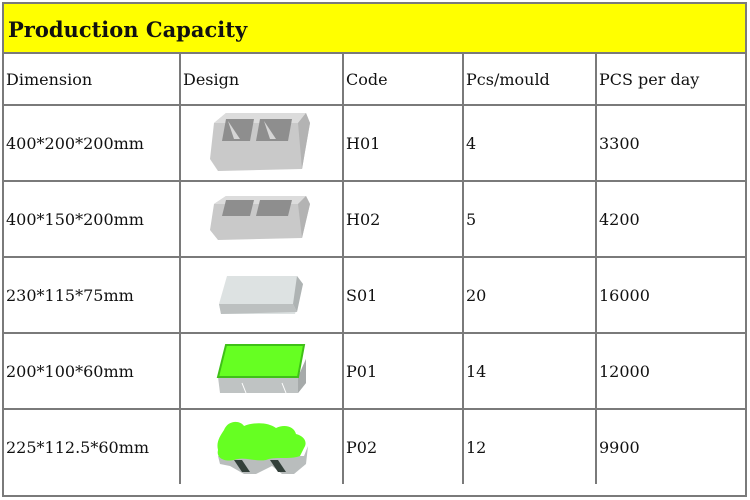 This screenshot has height=500, width=750. Describe the element at coordinates (529, 80) in the screenshot. I see `header-pcs-mould: Pcs/mould` at that location.